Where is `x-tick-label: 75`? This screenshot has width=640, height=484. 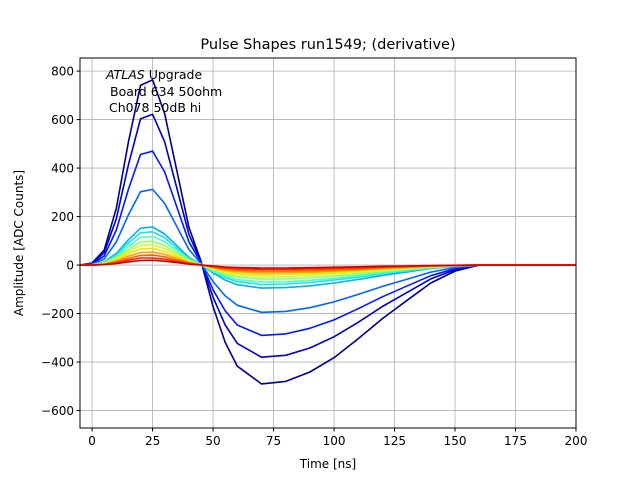 x-tick-label: 75 is located at coordinates (273, 441).